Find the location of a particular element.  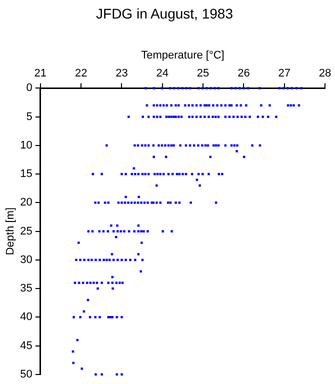

y-tick-label: 15 is located at coordinates (26, 174).